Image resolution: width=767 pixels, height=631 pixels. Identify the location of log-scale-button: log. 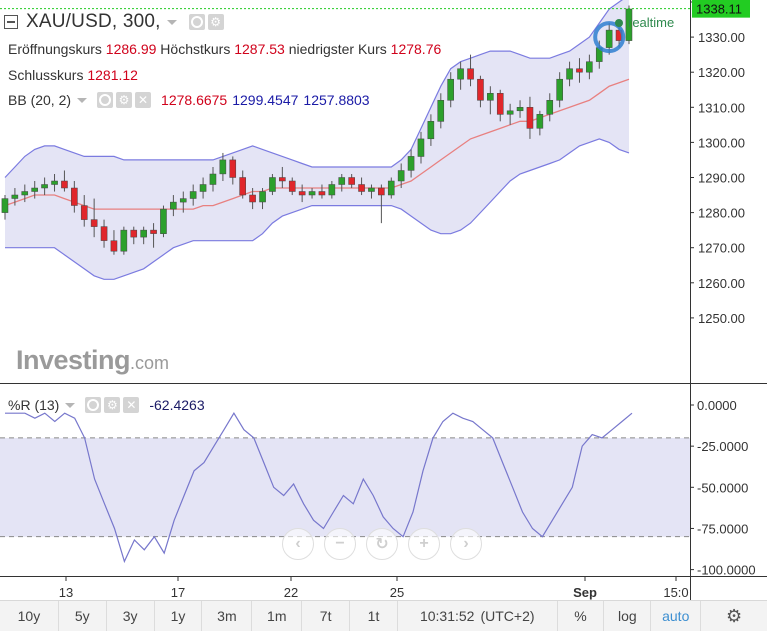
(628, 615).